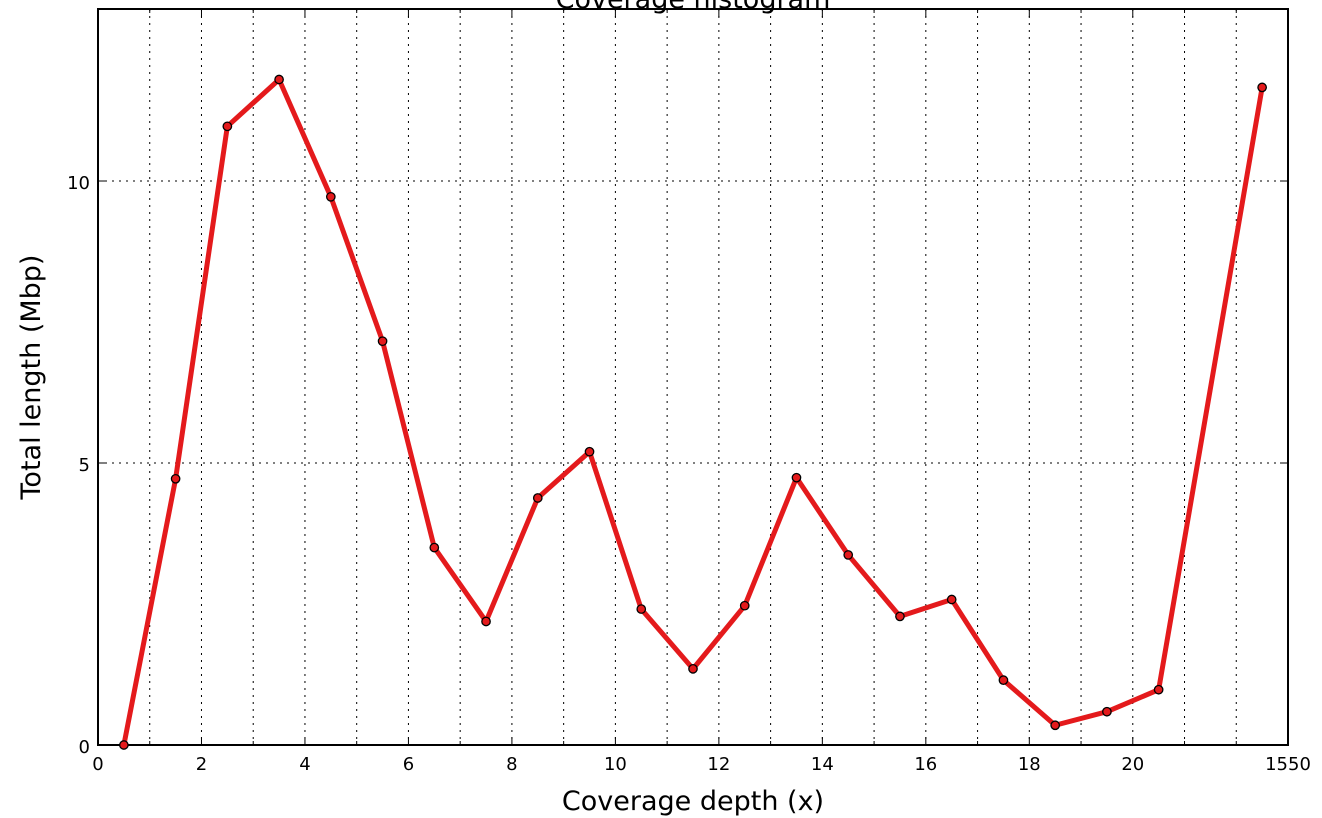  What do you see at coordinates (408, 764) in the screenshot?
I see `x-tick-label: 6` at bounding box center [408, 764].